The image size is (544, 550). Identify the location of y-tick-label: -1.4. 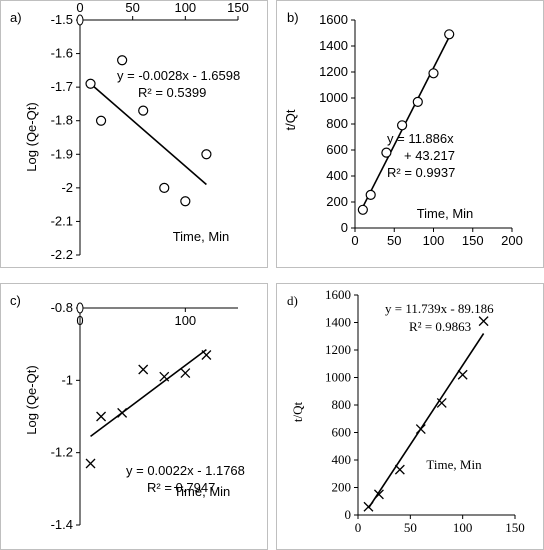
(62, 524).